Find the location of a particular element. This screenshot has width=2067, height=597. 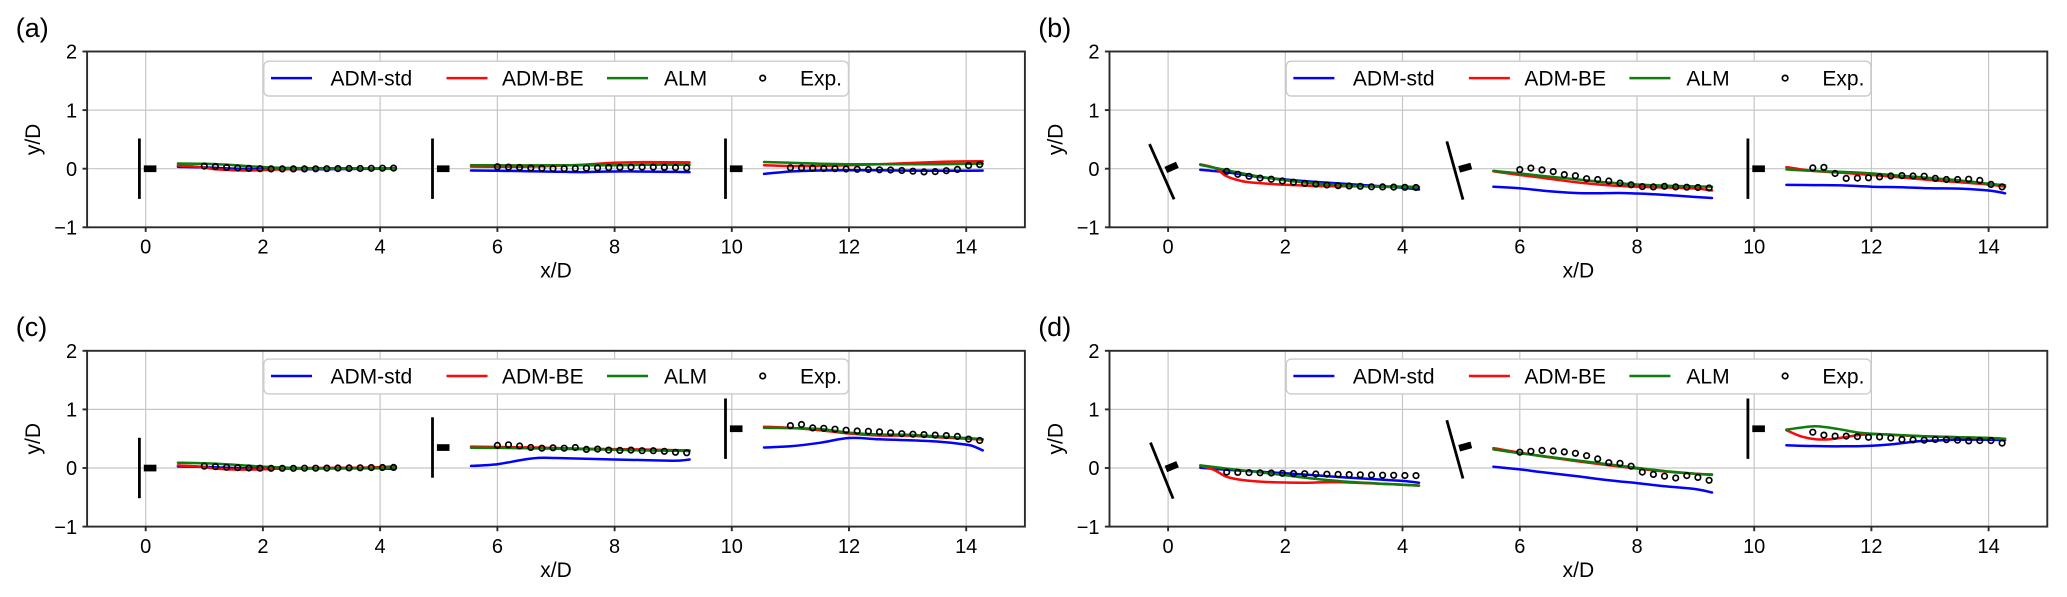

svg-text: (c) is located at coordinates (31, 327).